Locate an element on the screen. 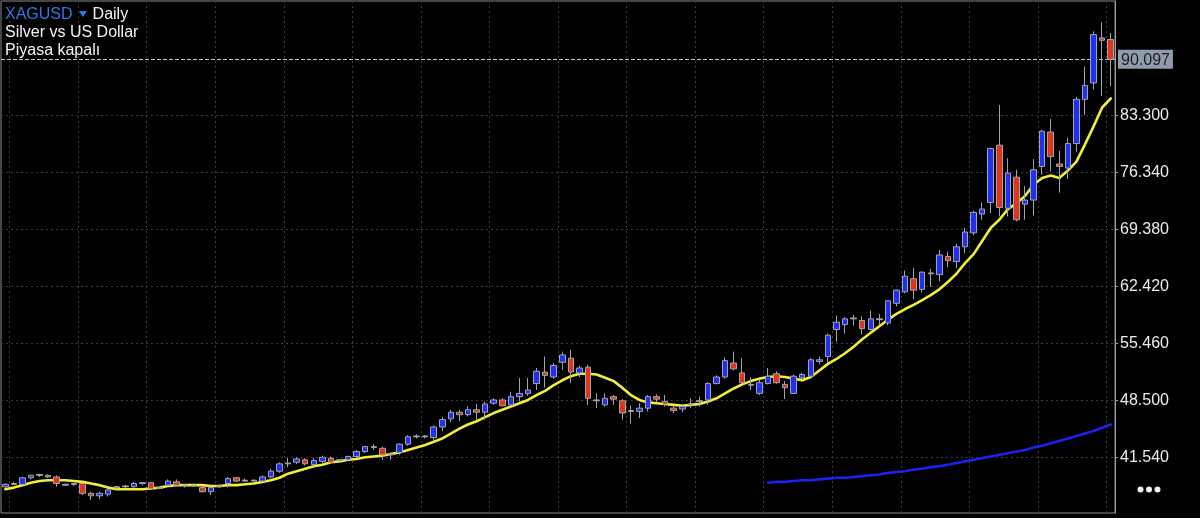  y-tick-label: 83.300 is located at coordinates (1145, 115).